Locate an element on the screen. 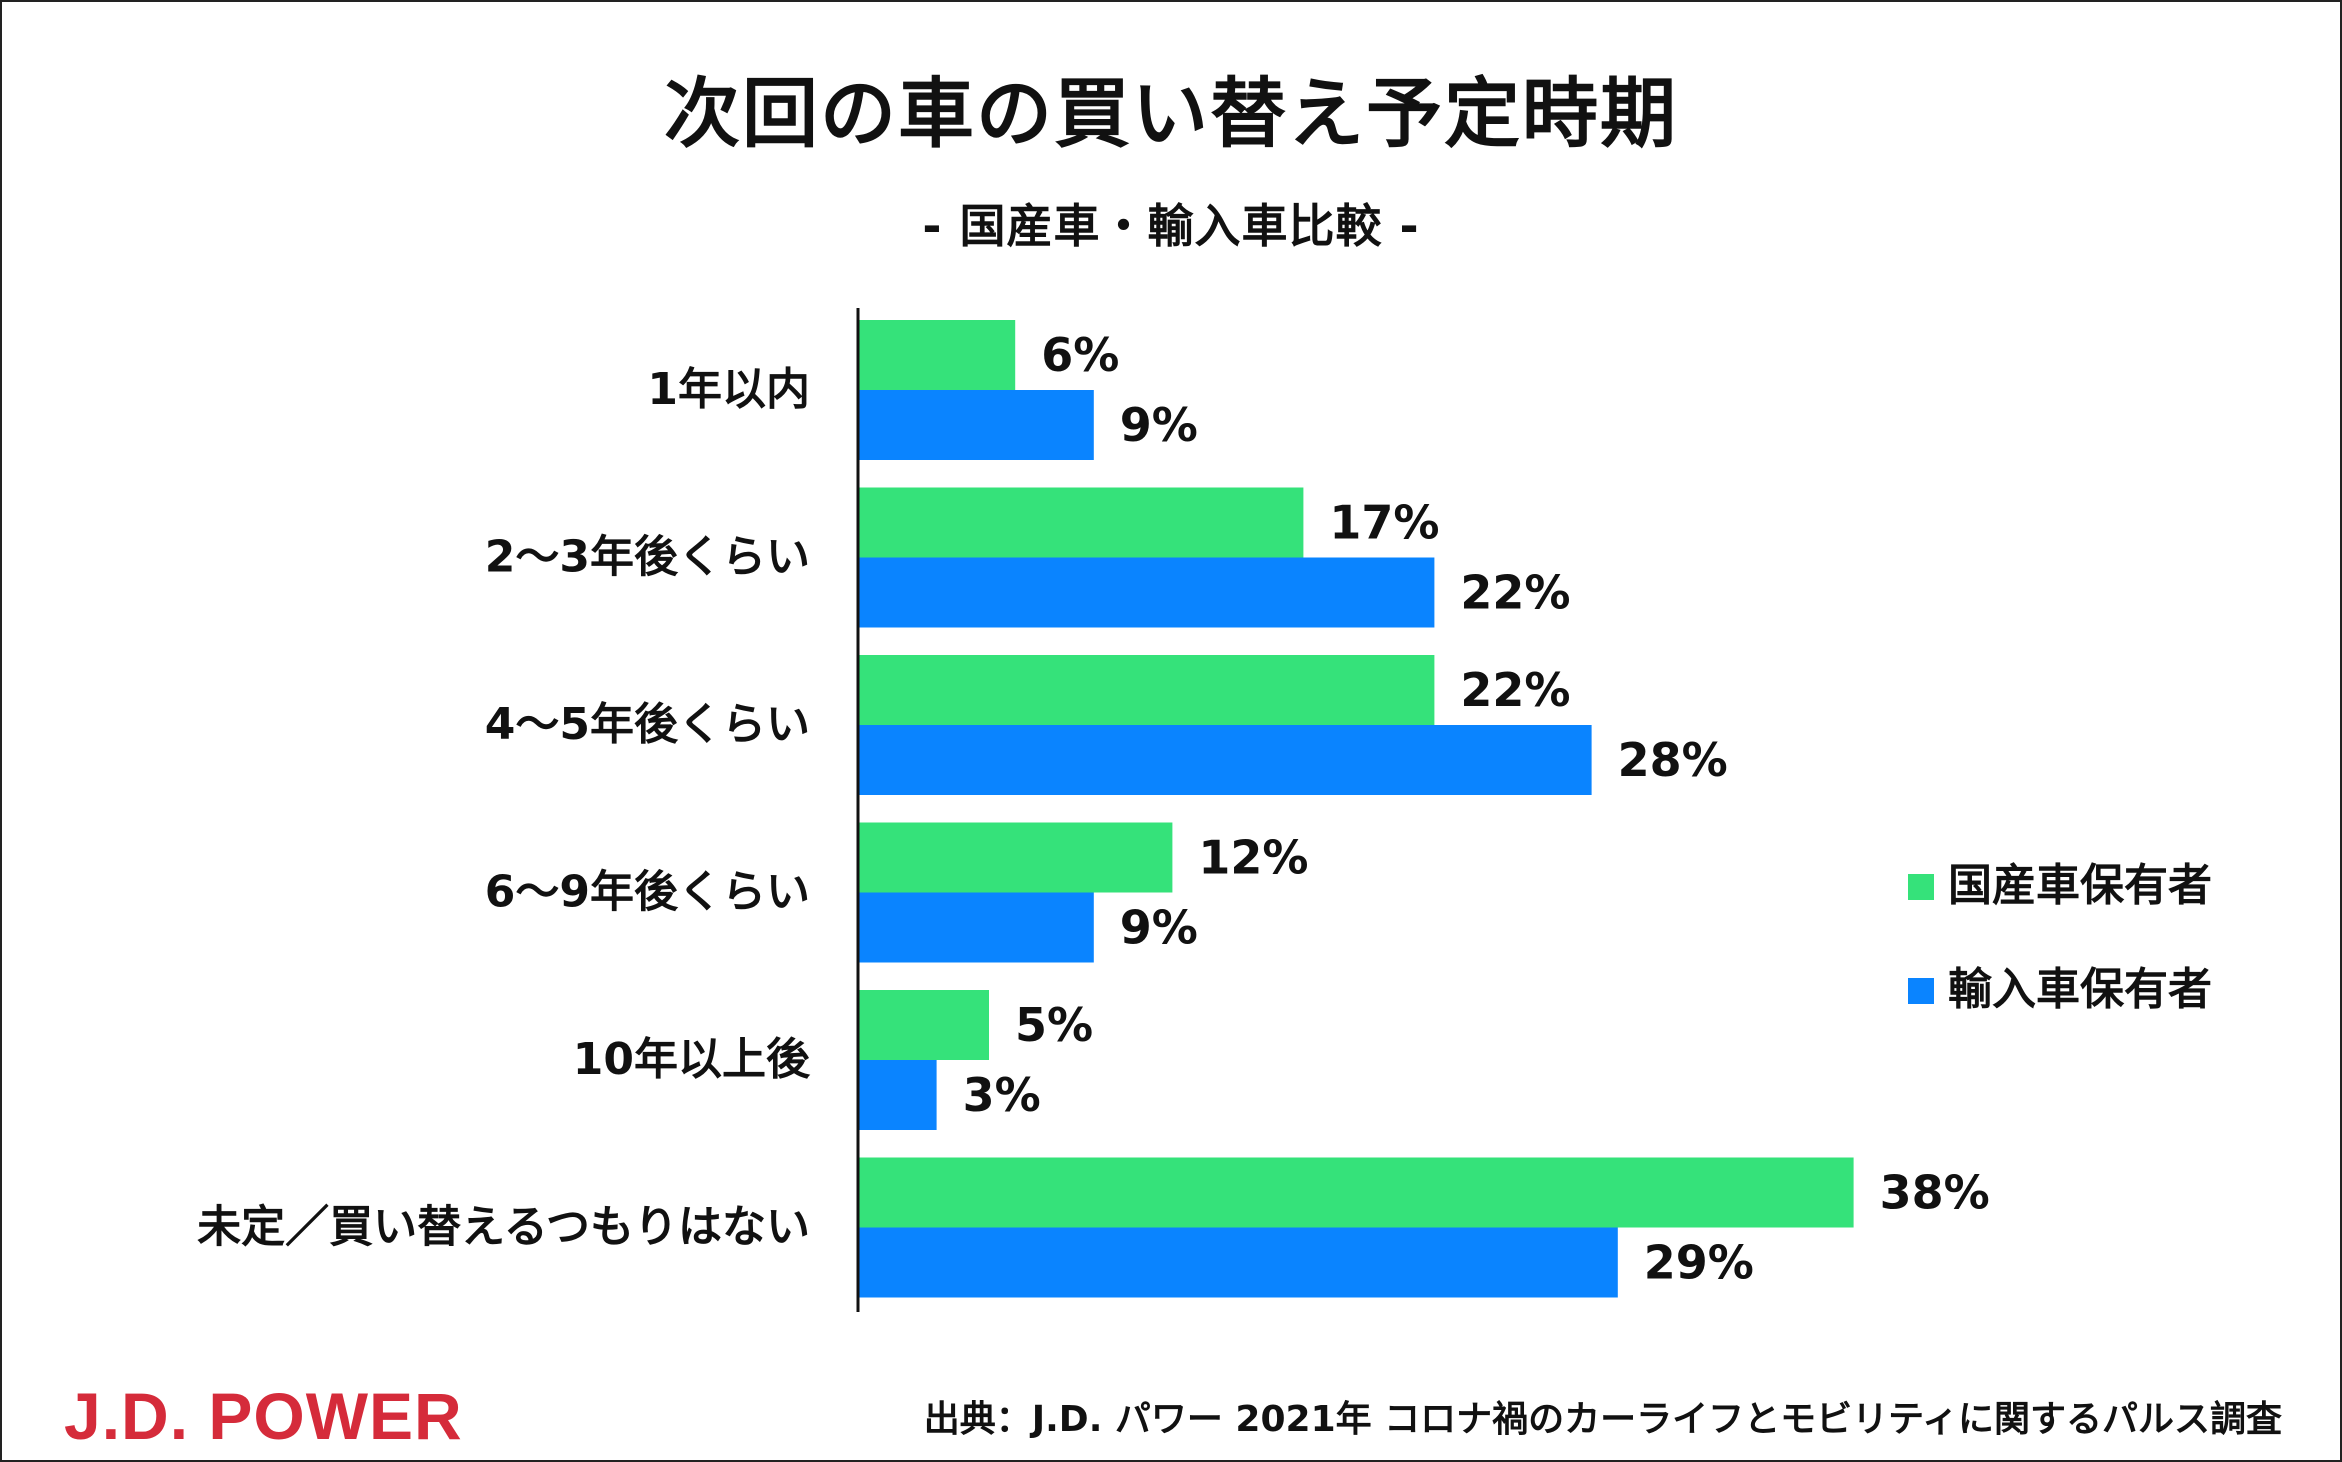 Image resolution: width=2342 pixels, height=1462 pixels. data-label: 6% is located at coordinates (1080, 355).